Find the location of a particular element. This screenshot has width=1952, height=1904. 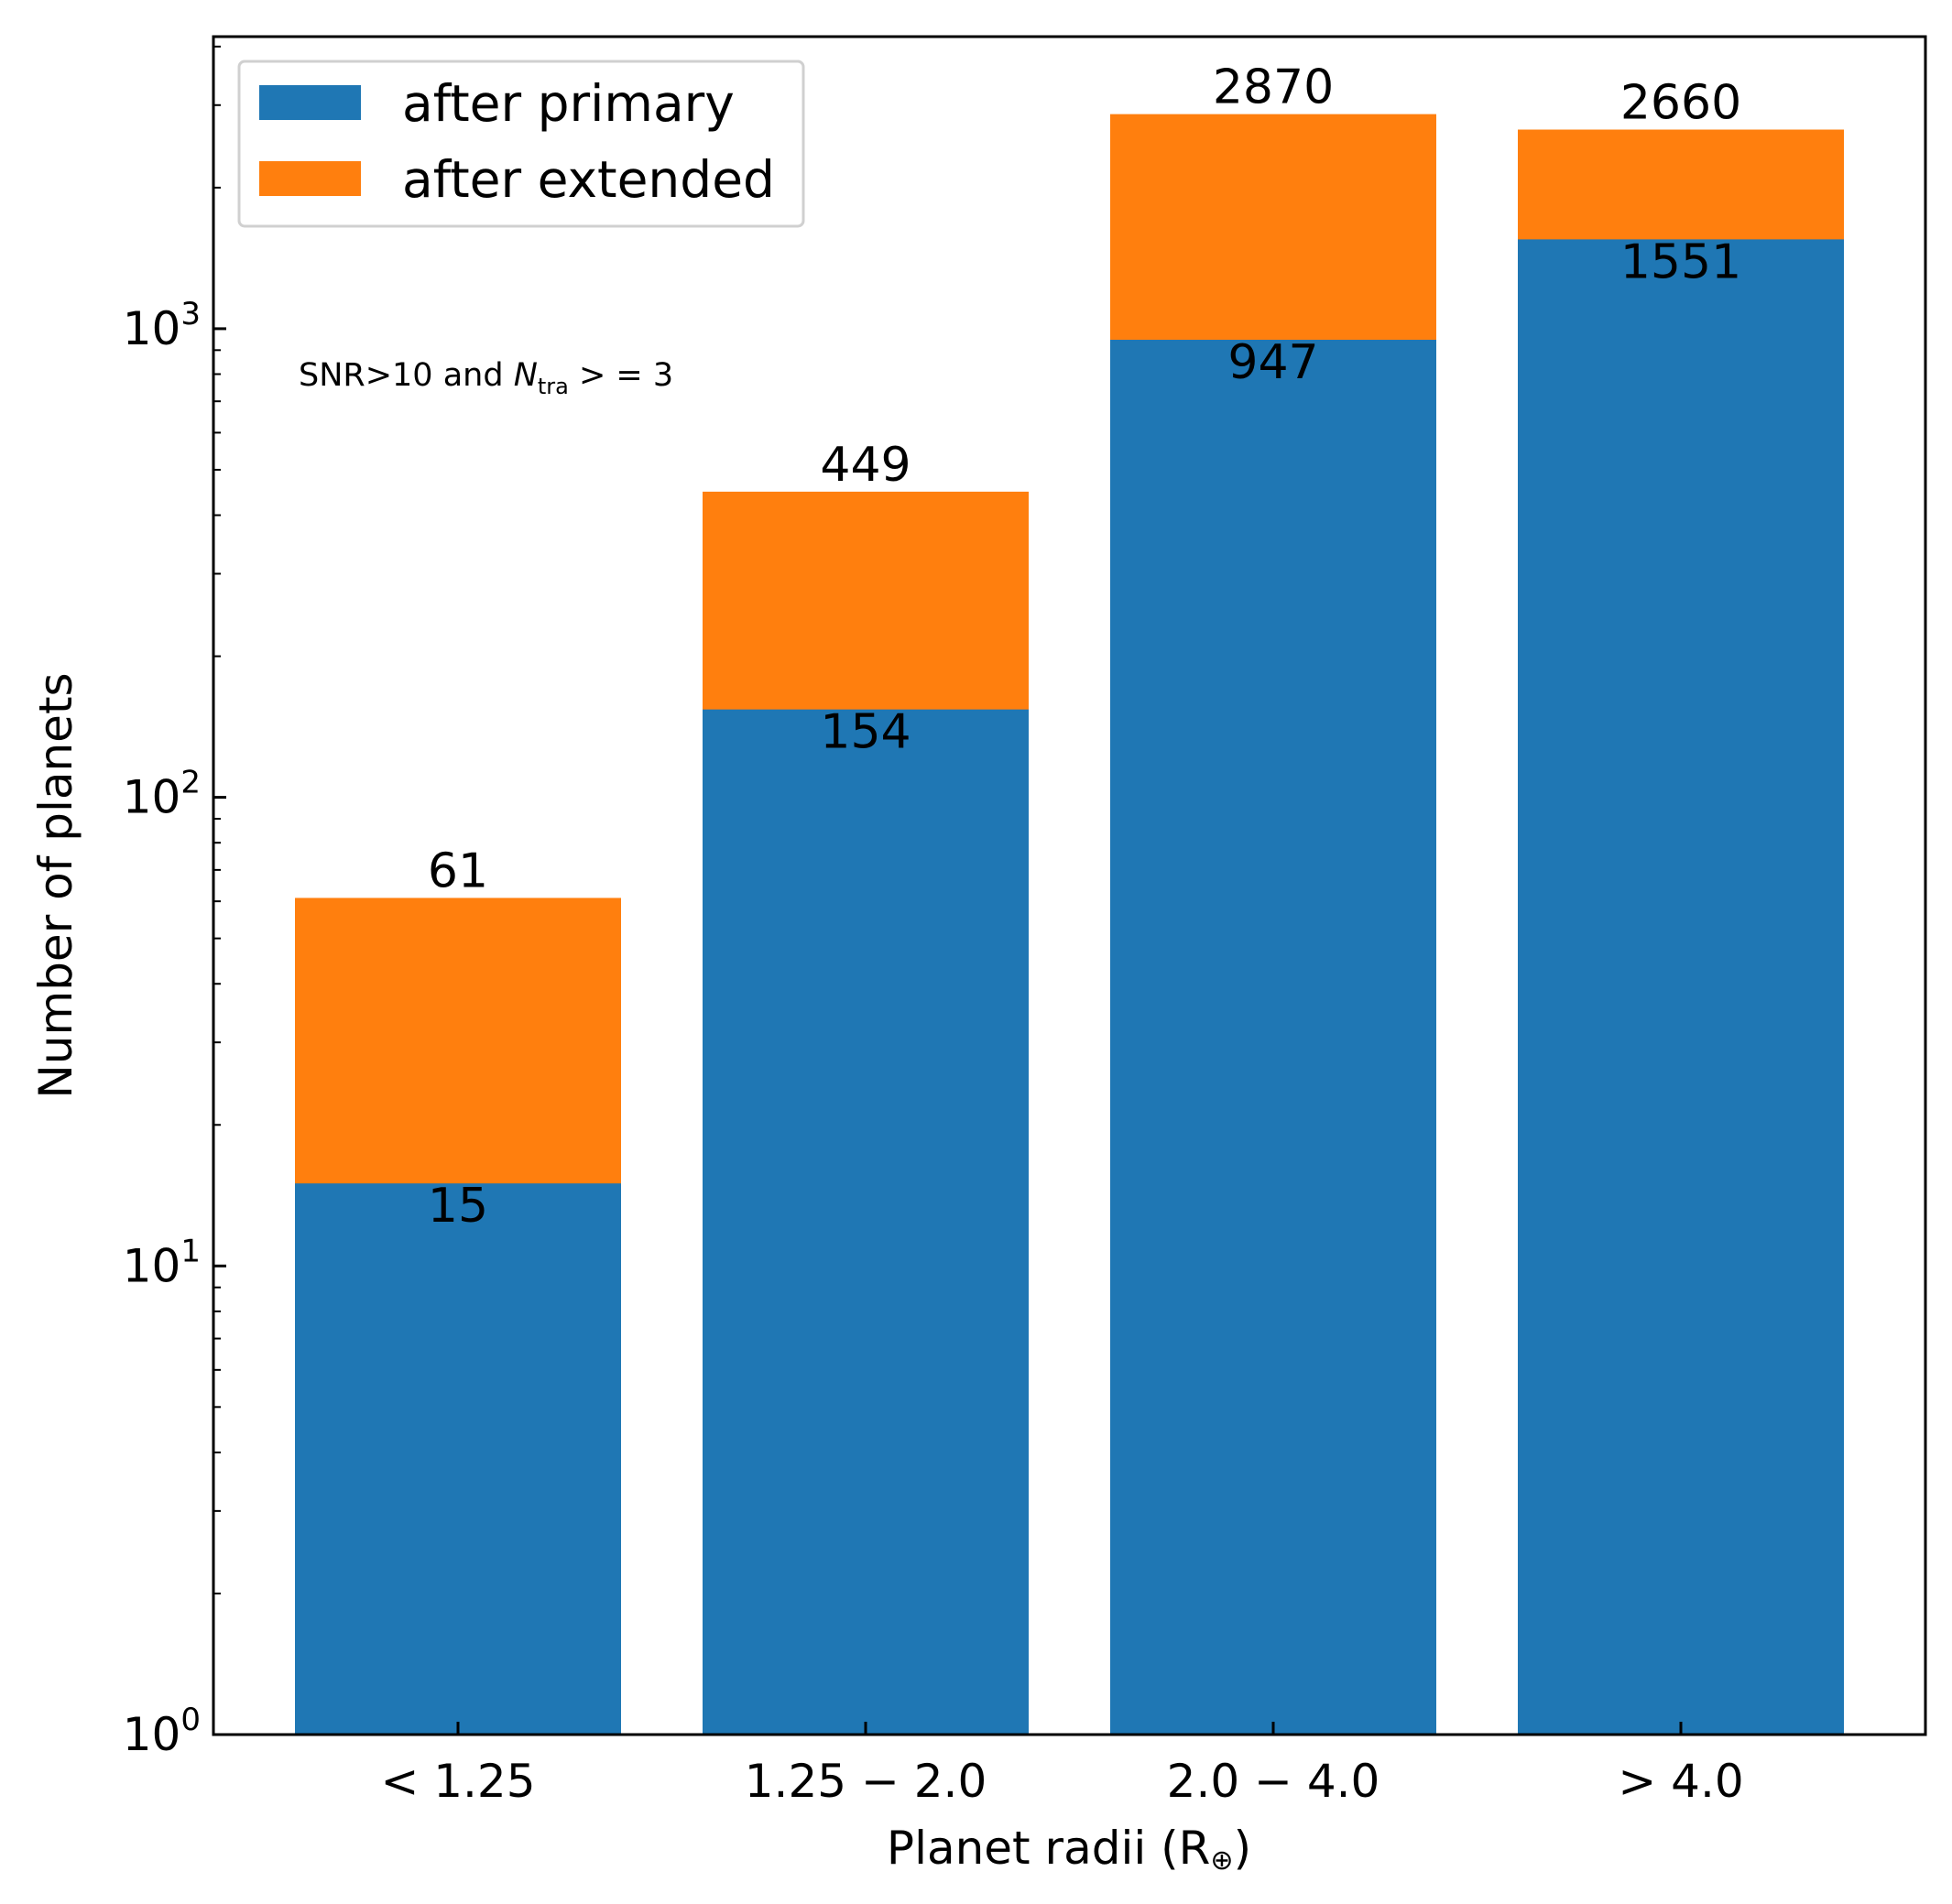

x-tick-label-0: < 1.25 is located at coordinates (457, 1781).